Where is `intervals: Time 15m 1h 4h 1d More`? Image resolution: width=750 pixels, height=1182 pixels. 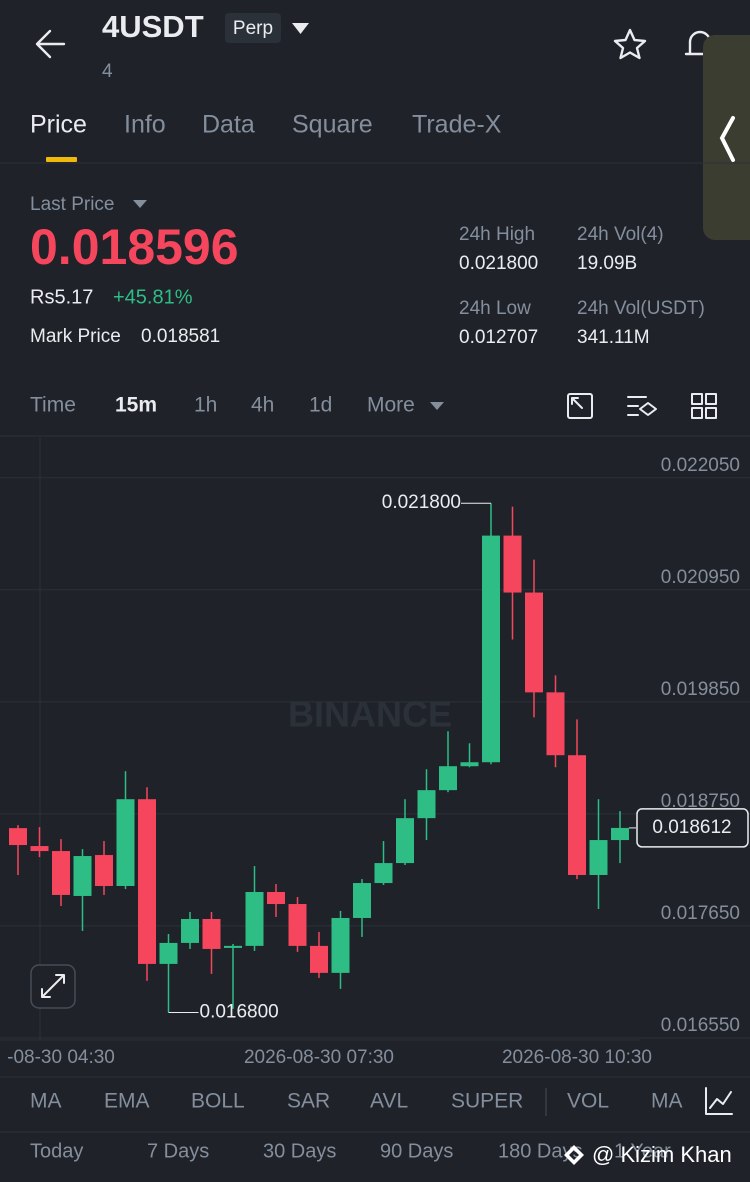 intervals: Time 15m 1h 4h 1d More is located at coordinates (222, 405).